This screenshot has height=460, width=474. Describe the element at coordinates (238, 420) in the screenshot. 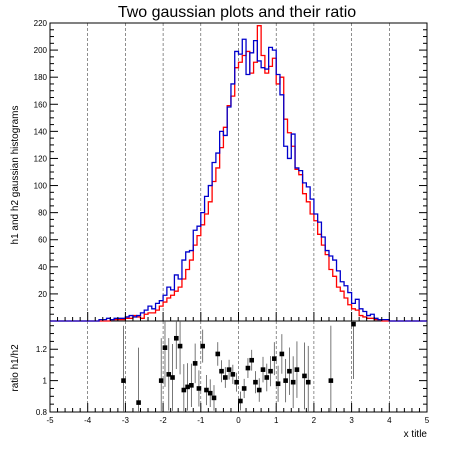

I see `x-tick-label: 0` at that location.